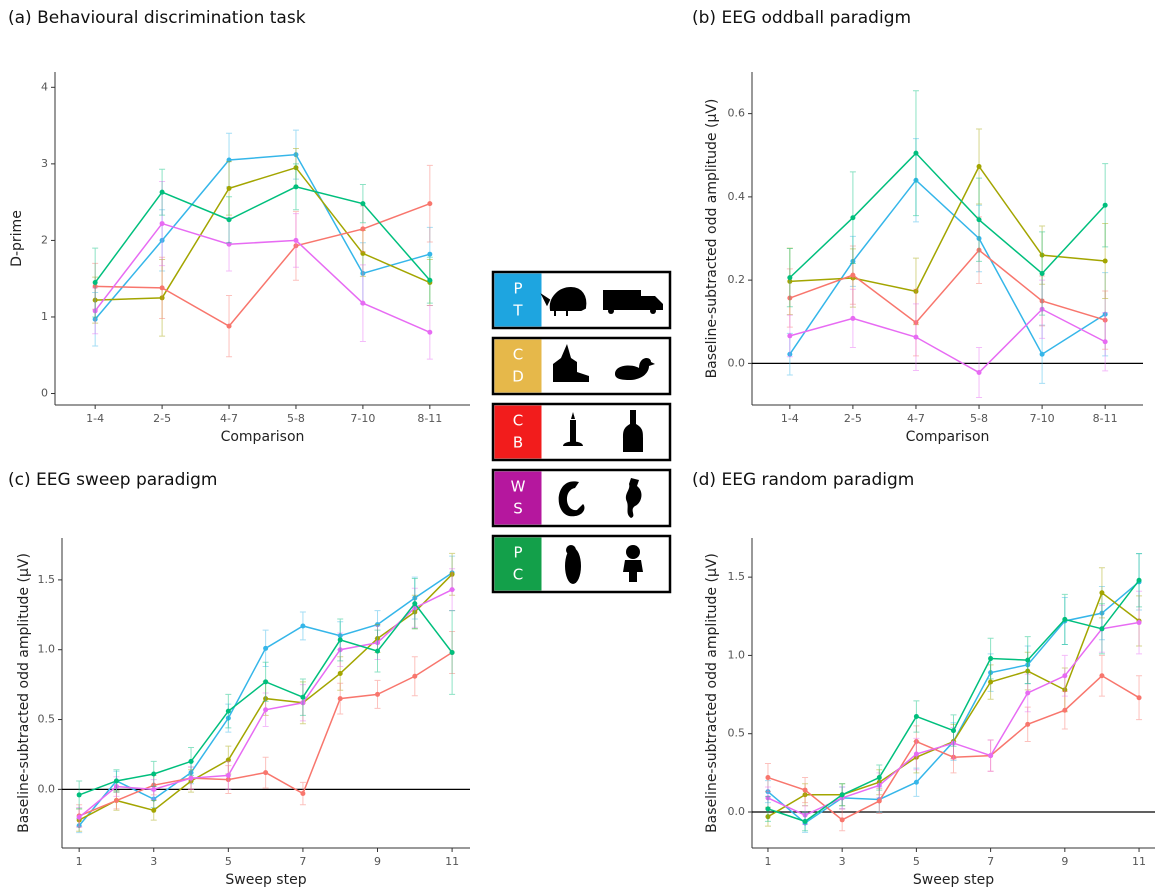  I want to click on y-tick-label: 3, so click(44, 163).